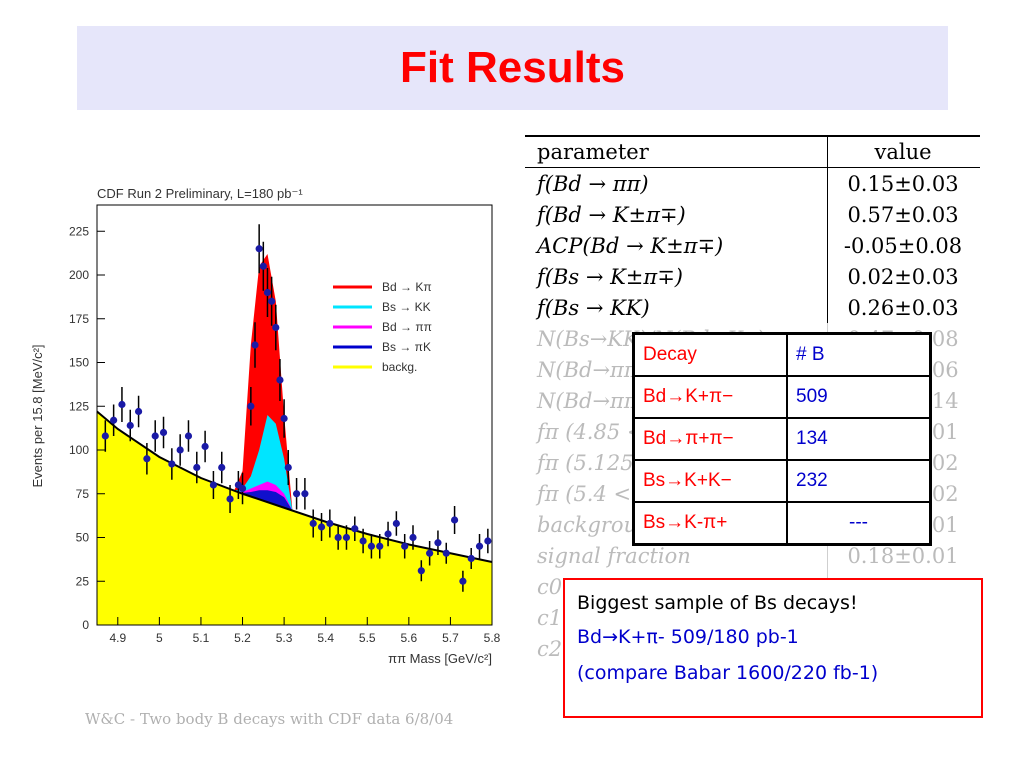 This screenshot has width=1024, height=768. I want to click on value-header: value, so click(902, 152).